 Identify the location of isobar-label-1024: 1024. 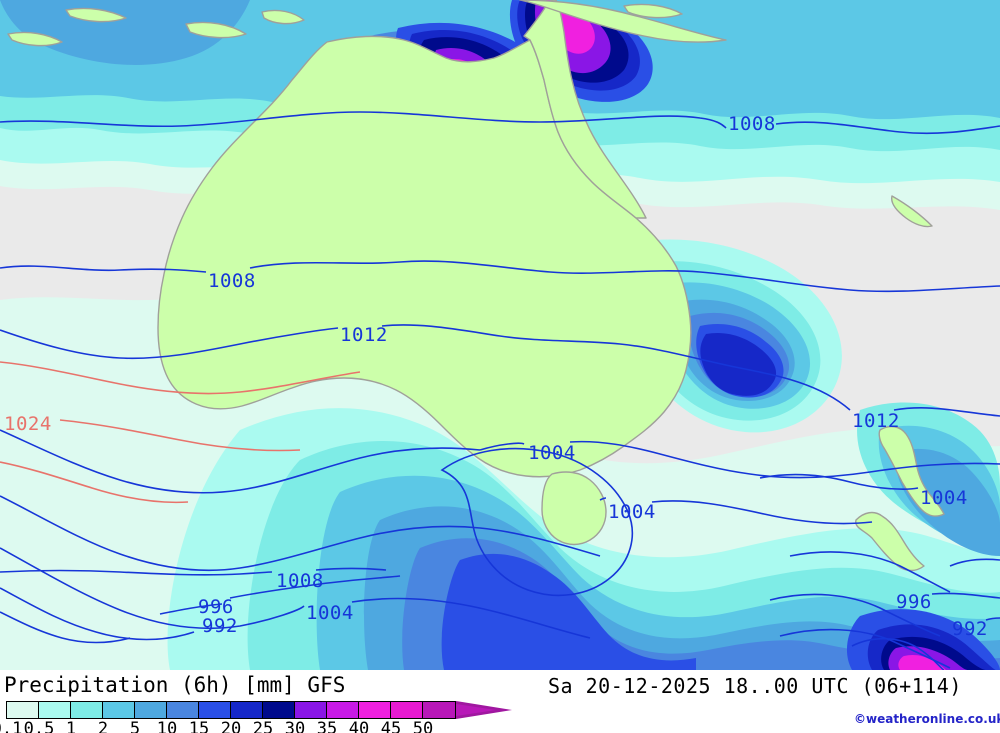
(28, 424).